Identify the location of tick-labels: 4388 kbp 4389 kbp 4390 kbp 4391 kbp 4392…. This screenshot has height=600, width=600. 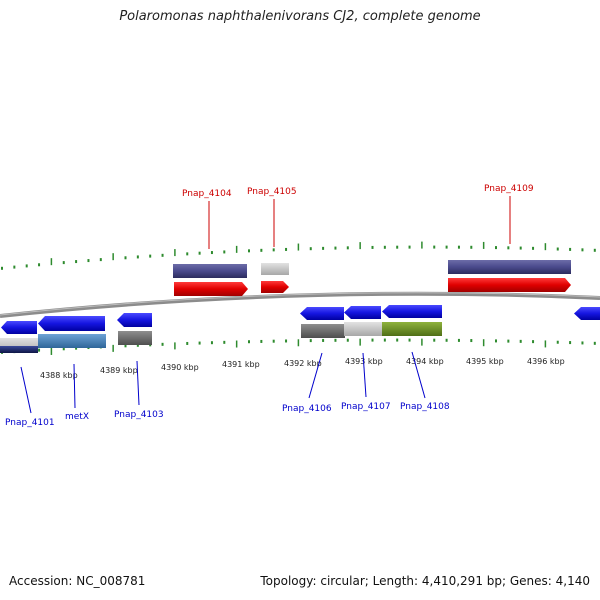
(302, 368).